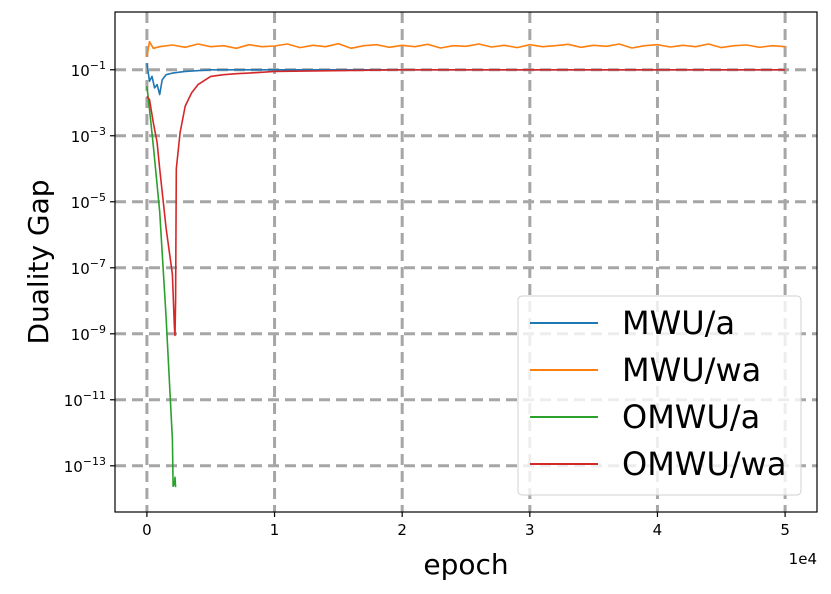 The height and width of the screenshot is (594, 831). I want to click on series-line-omwu-a, so click(161, 287).